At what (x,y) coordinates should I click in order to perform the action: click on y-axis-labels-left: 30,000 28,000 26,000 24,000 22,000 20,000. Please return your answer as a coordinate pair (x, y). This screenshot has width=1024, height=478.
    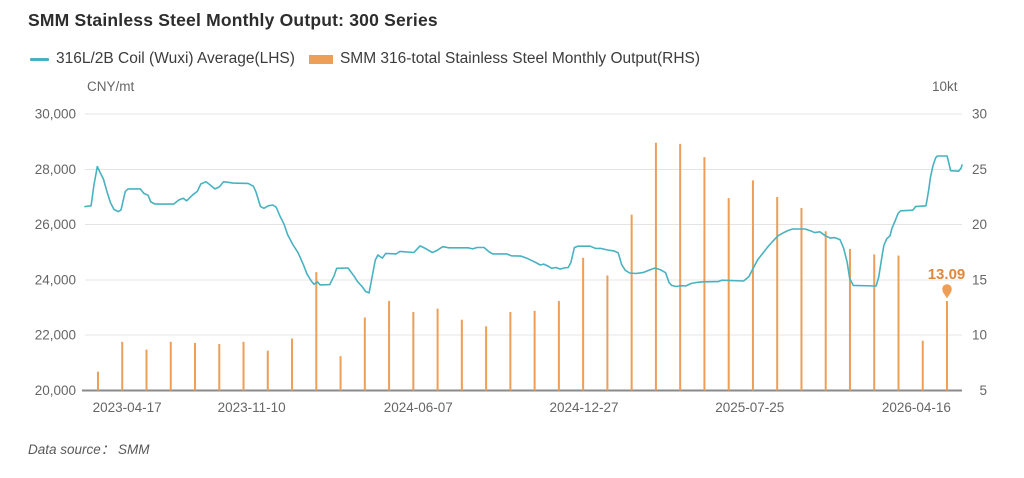
    Looking at the image, I should click on (55, 253).